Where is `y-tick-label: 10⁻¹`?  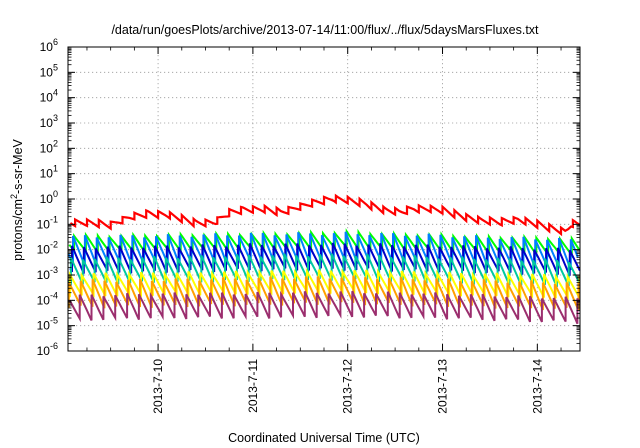
y-tick-label: 10⁻¹ is located at coordinates (47, 222).